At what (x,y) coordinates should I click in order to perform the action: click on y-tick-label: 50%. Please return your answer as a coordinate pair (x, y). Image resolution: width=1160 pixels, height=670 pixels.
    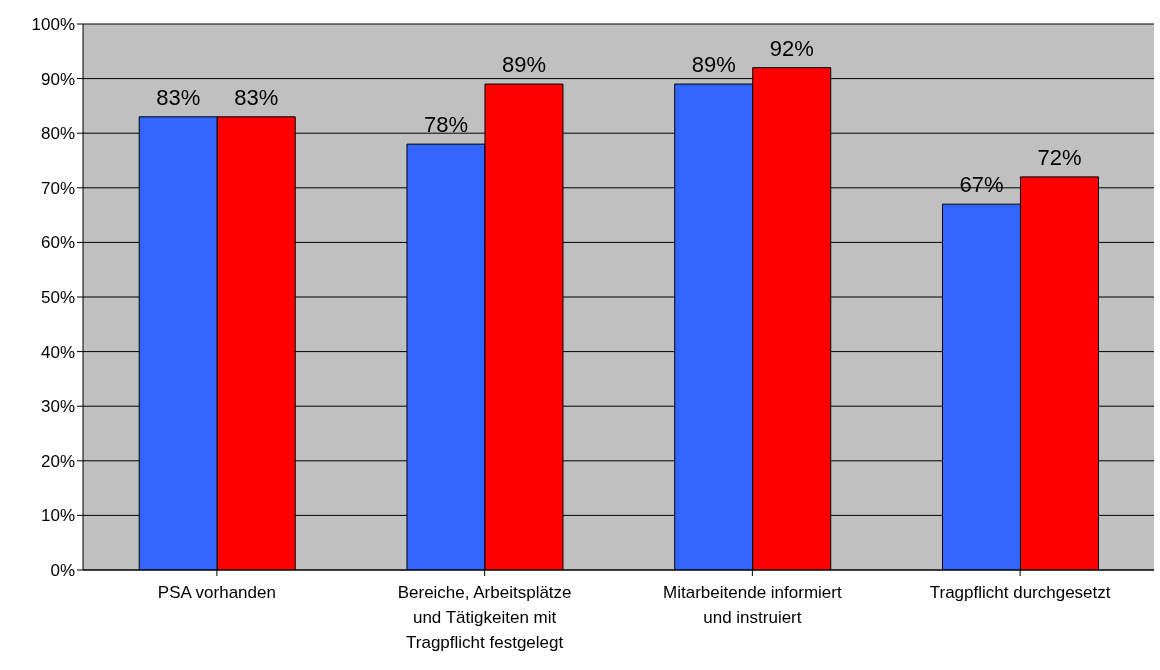
    Looking at the image, I should click on (57, 298).